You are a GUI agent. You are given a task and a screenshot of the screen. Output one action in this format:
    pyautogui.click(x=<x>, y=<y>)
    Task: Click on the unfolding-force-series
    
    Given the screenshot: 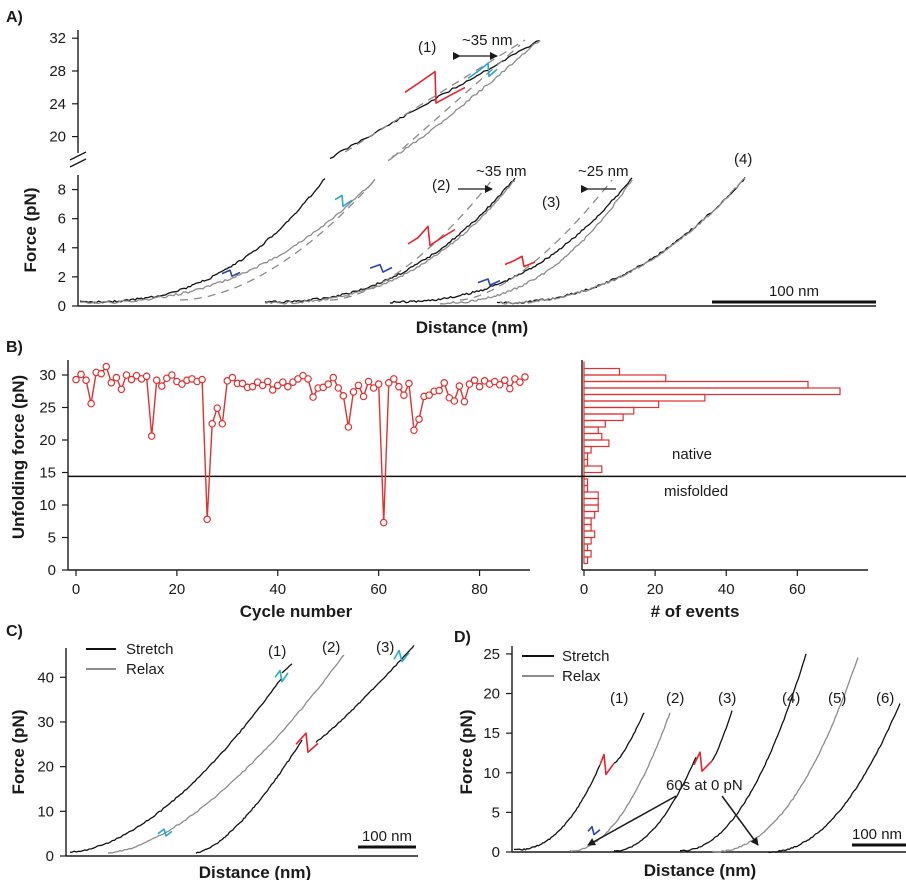 What is the action you would take?
    pyautogui.click(x=300, y=444)
    